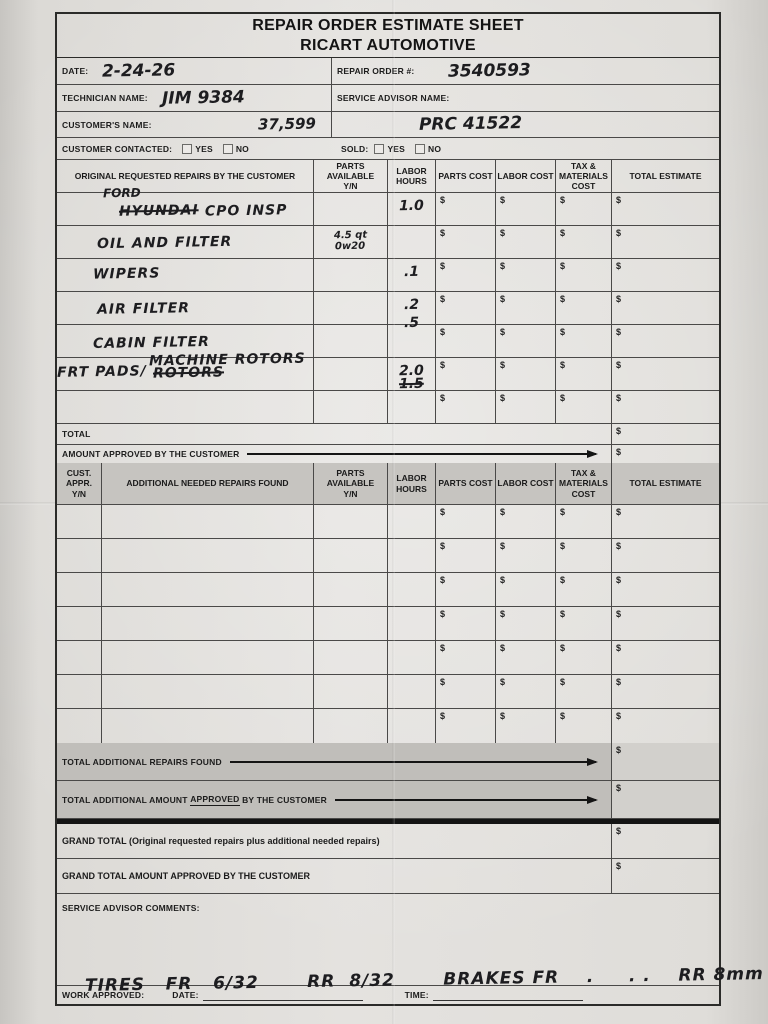 This screenshot has width=768, height=1024. Describe the element at coordinates (396, 148) in the screenshot. I see `sold-yes-label: YES` at that location.